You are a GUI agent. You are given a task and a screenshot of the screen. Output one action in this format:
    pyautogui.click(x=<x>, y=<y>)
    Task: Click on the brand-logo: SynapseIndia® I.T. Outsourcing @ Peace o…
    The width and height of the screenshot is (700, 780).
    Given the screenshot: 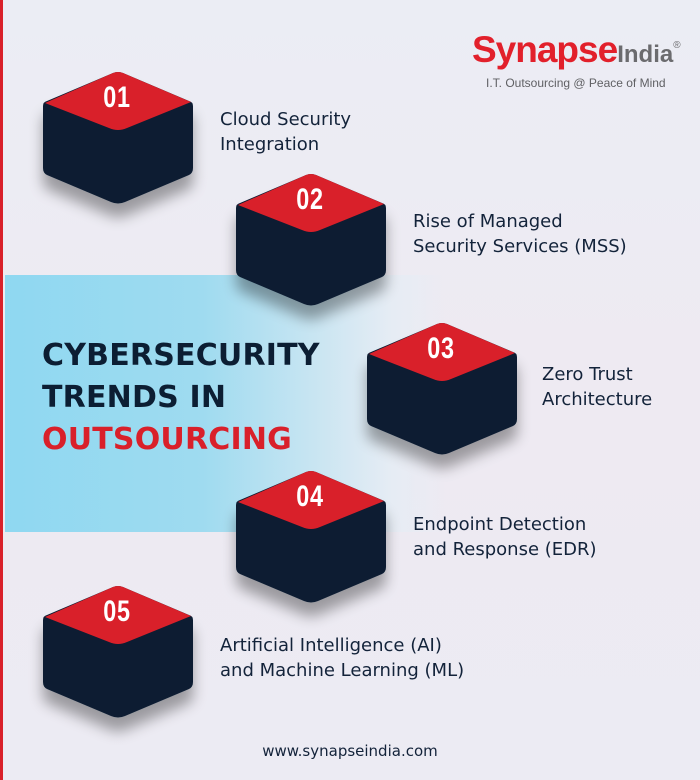 What is the action you would take?
    pyautogui.click(x=576, y=58)
    